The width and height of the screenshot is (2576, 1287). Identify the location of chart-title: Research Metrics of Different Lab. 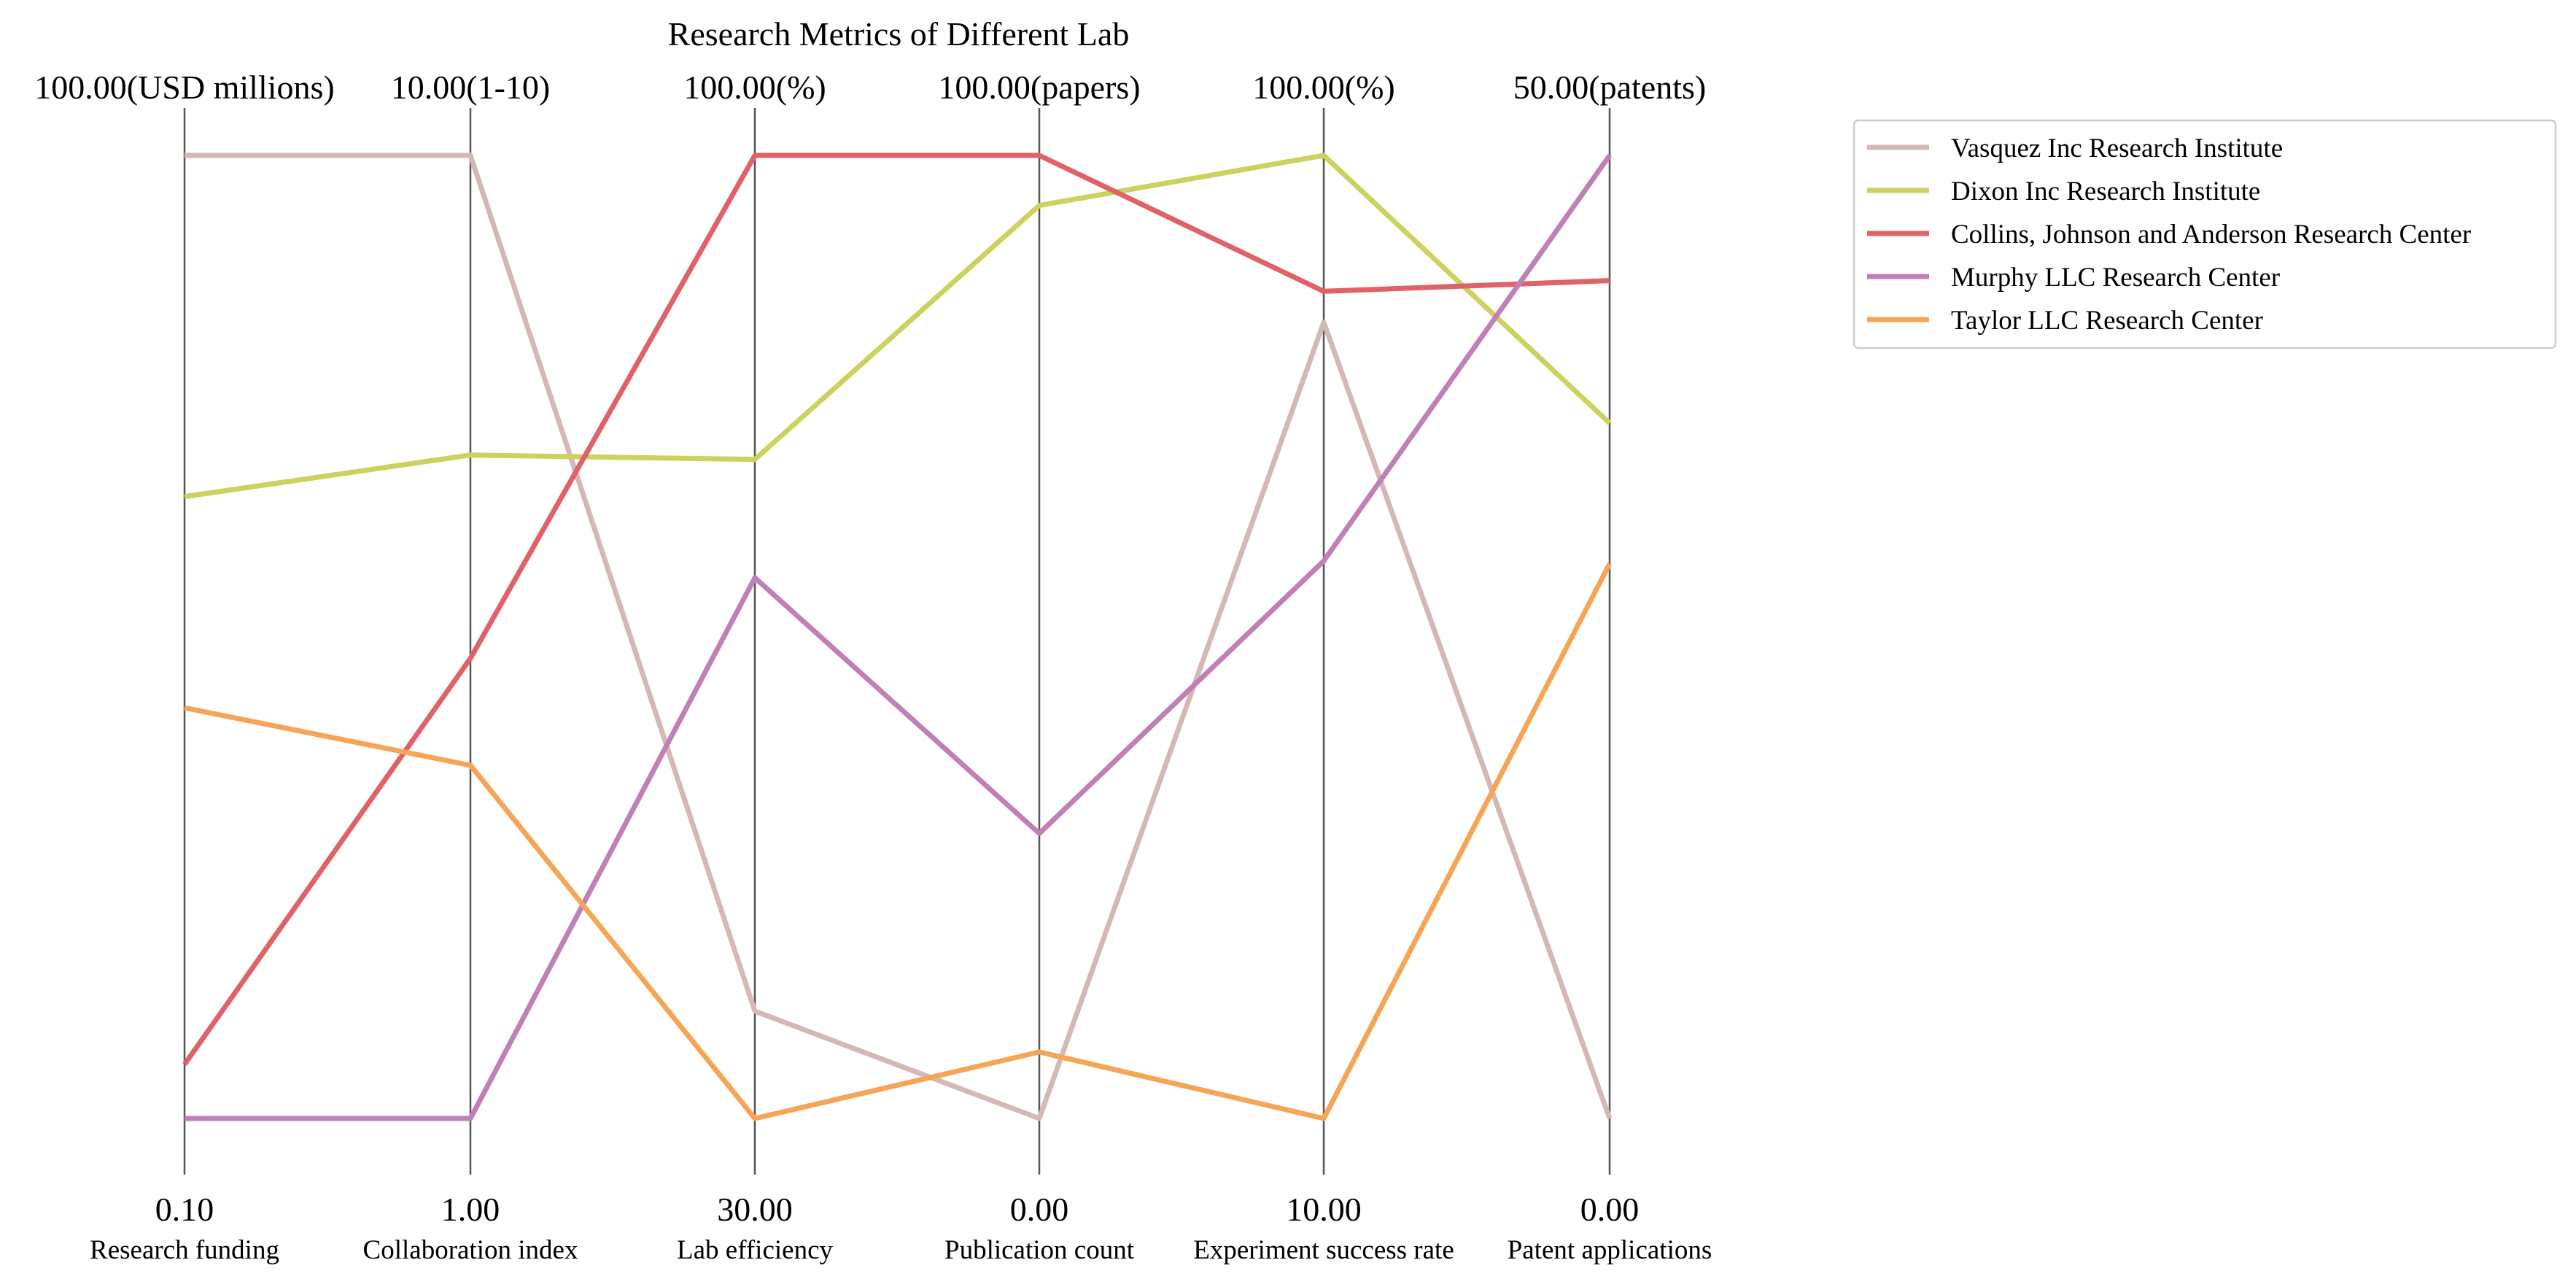
(899, 34).